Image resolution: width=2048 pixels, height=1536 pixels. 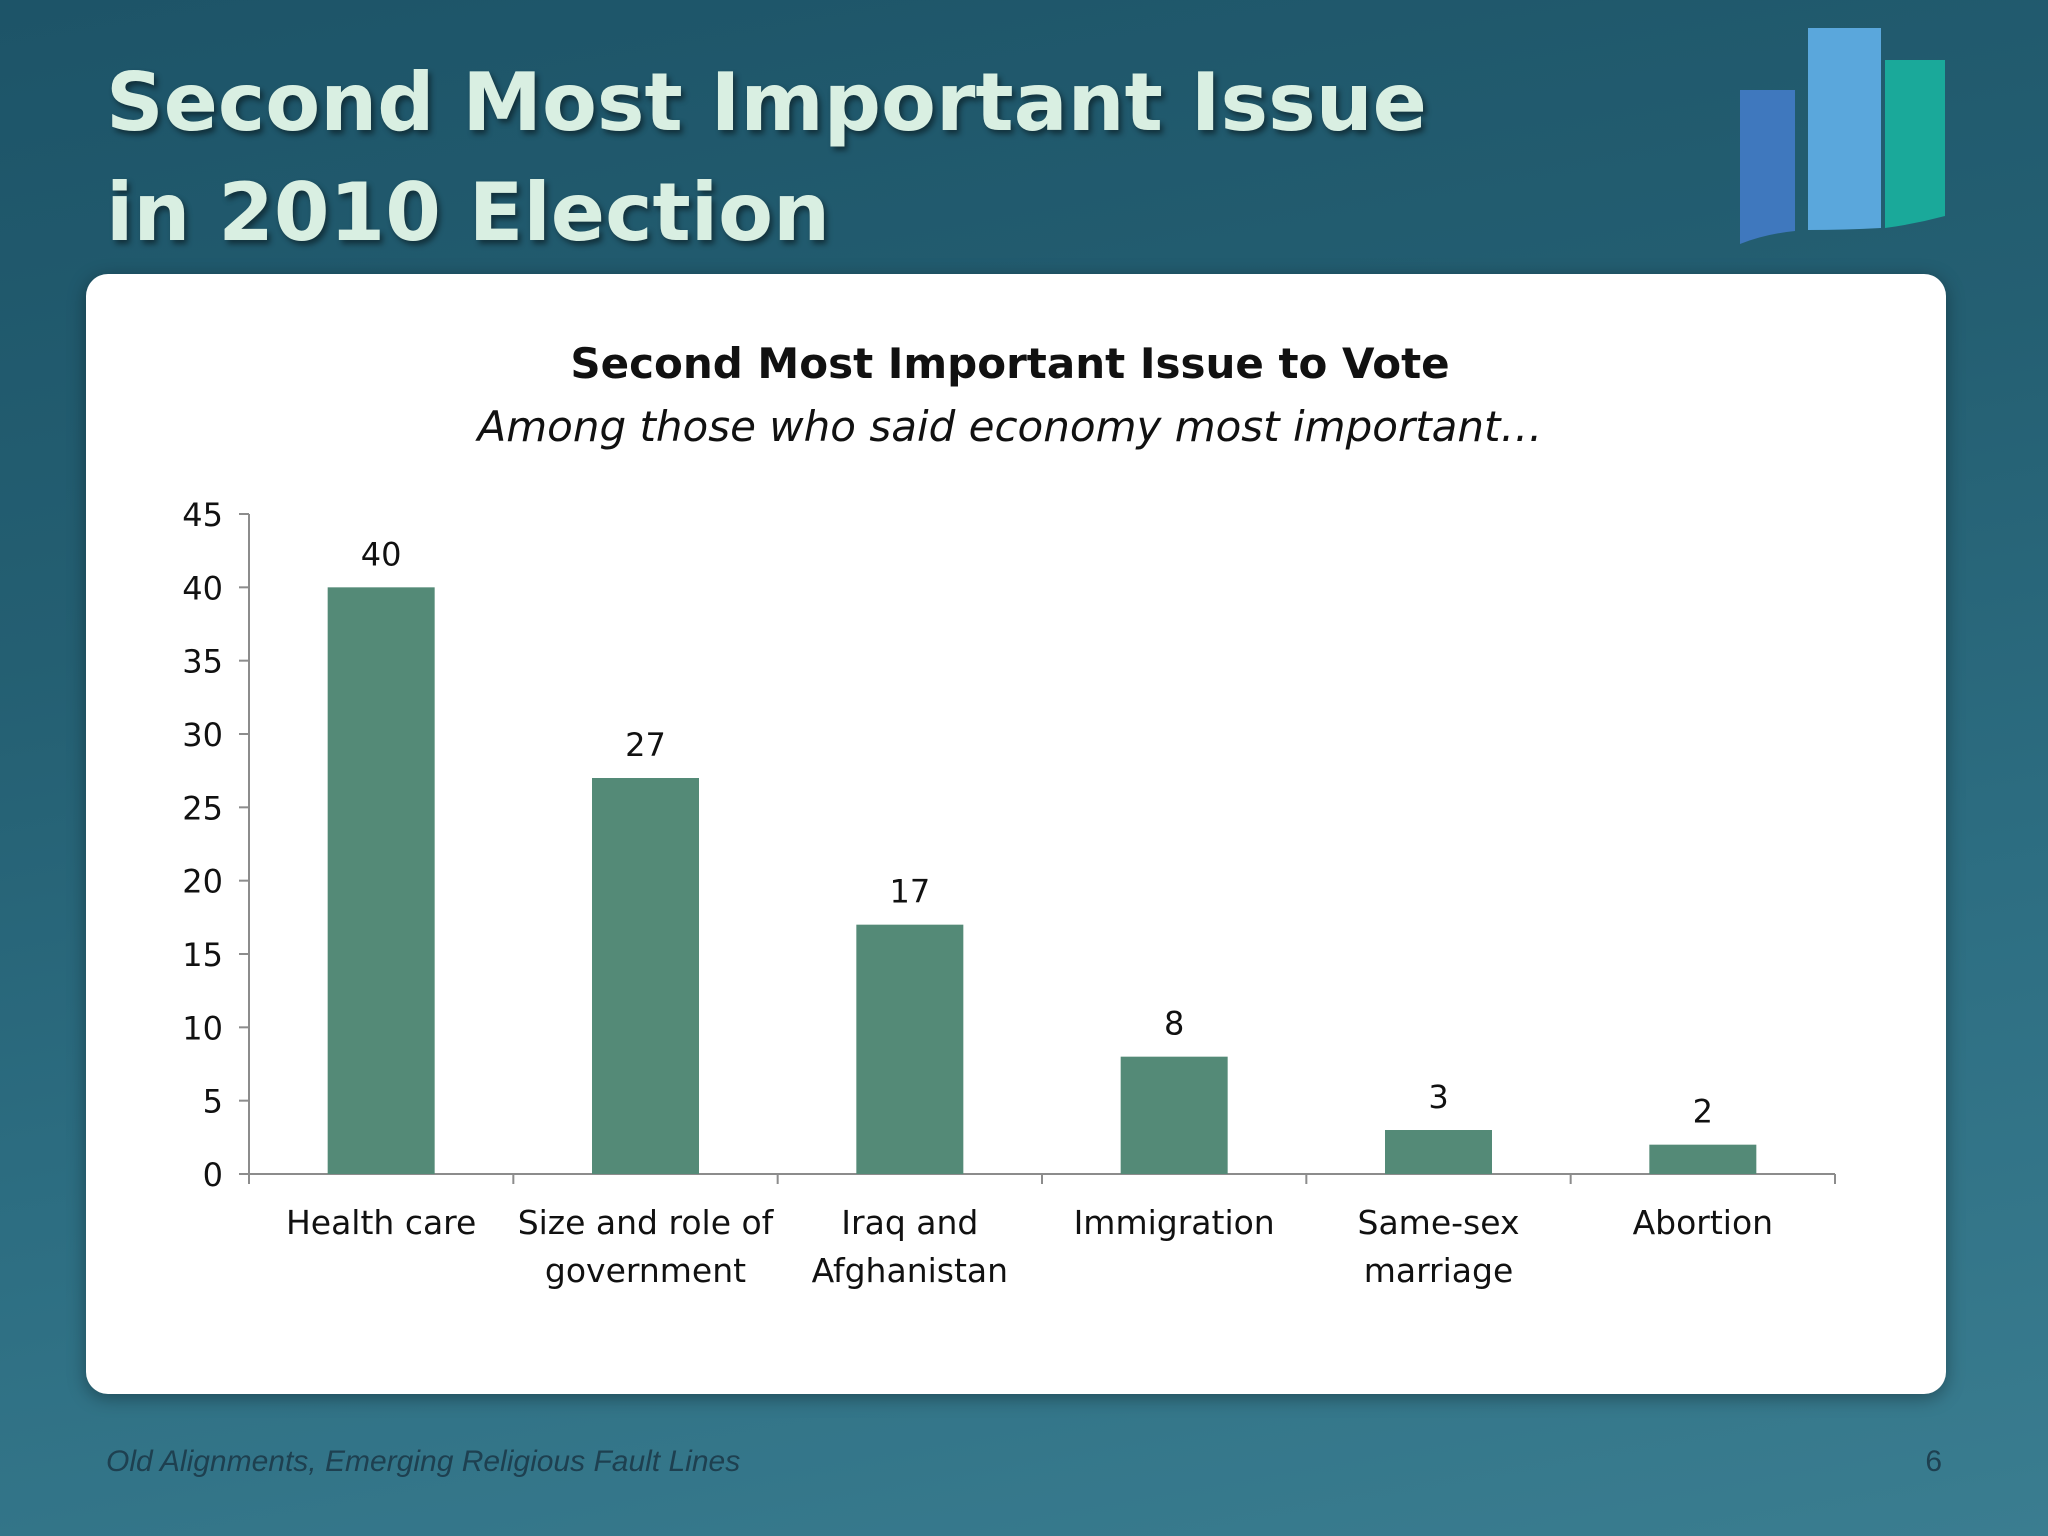 I want to click on y-tick-label: 0, so click(x=213, y=1175).